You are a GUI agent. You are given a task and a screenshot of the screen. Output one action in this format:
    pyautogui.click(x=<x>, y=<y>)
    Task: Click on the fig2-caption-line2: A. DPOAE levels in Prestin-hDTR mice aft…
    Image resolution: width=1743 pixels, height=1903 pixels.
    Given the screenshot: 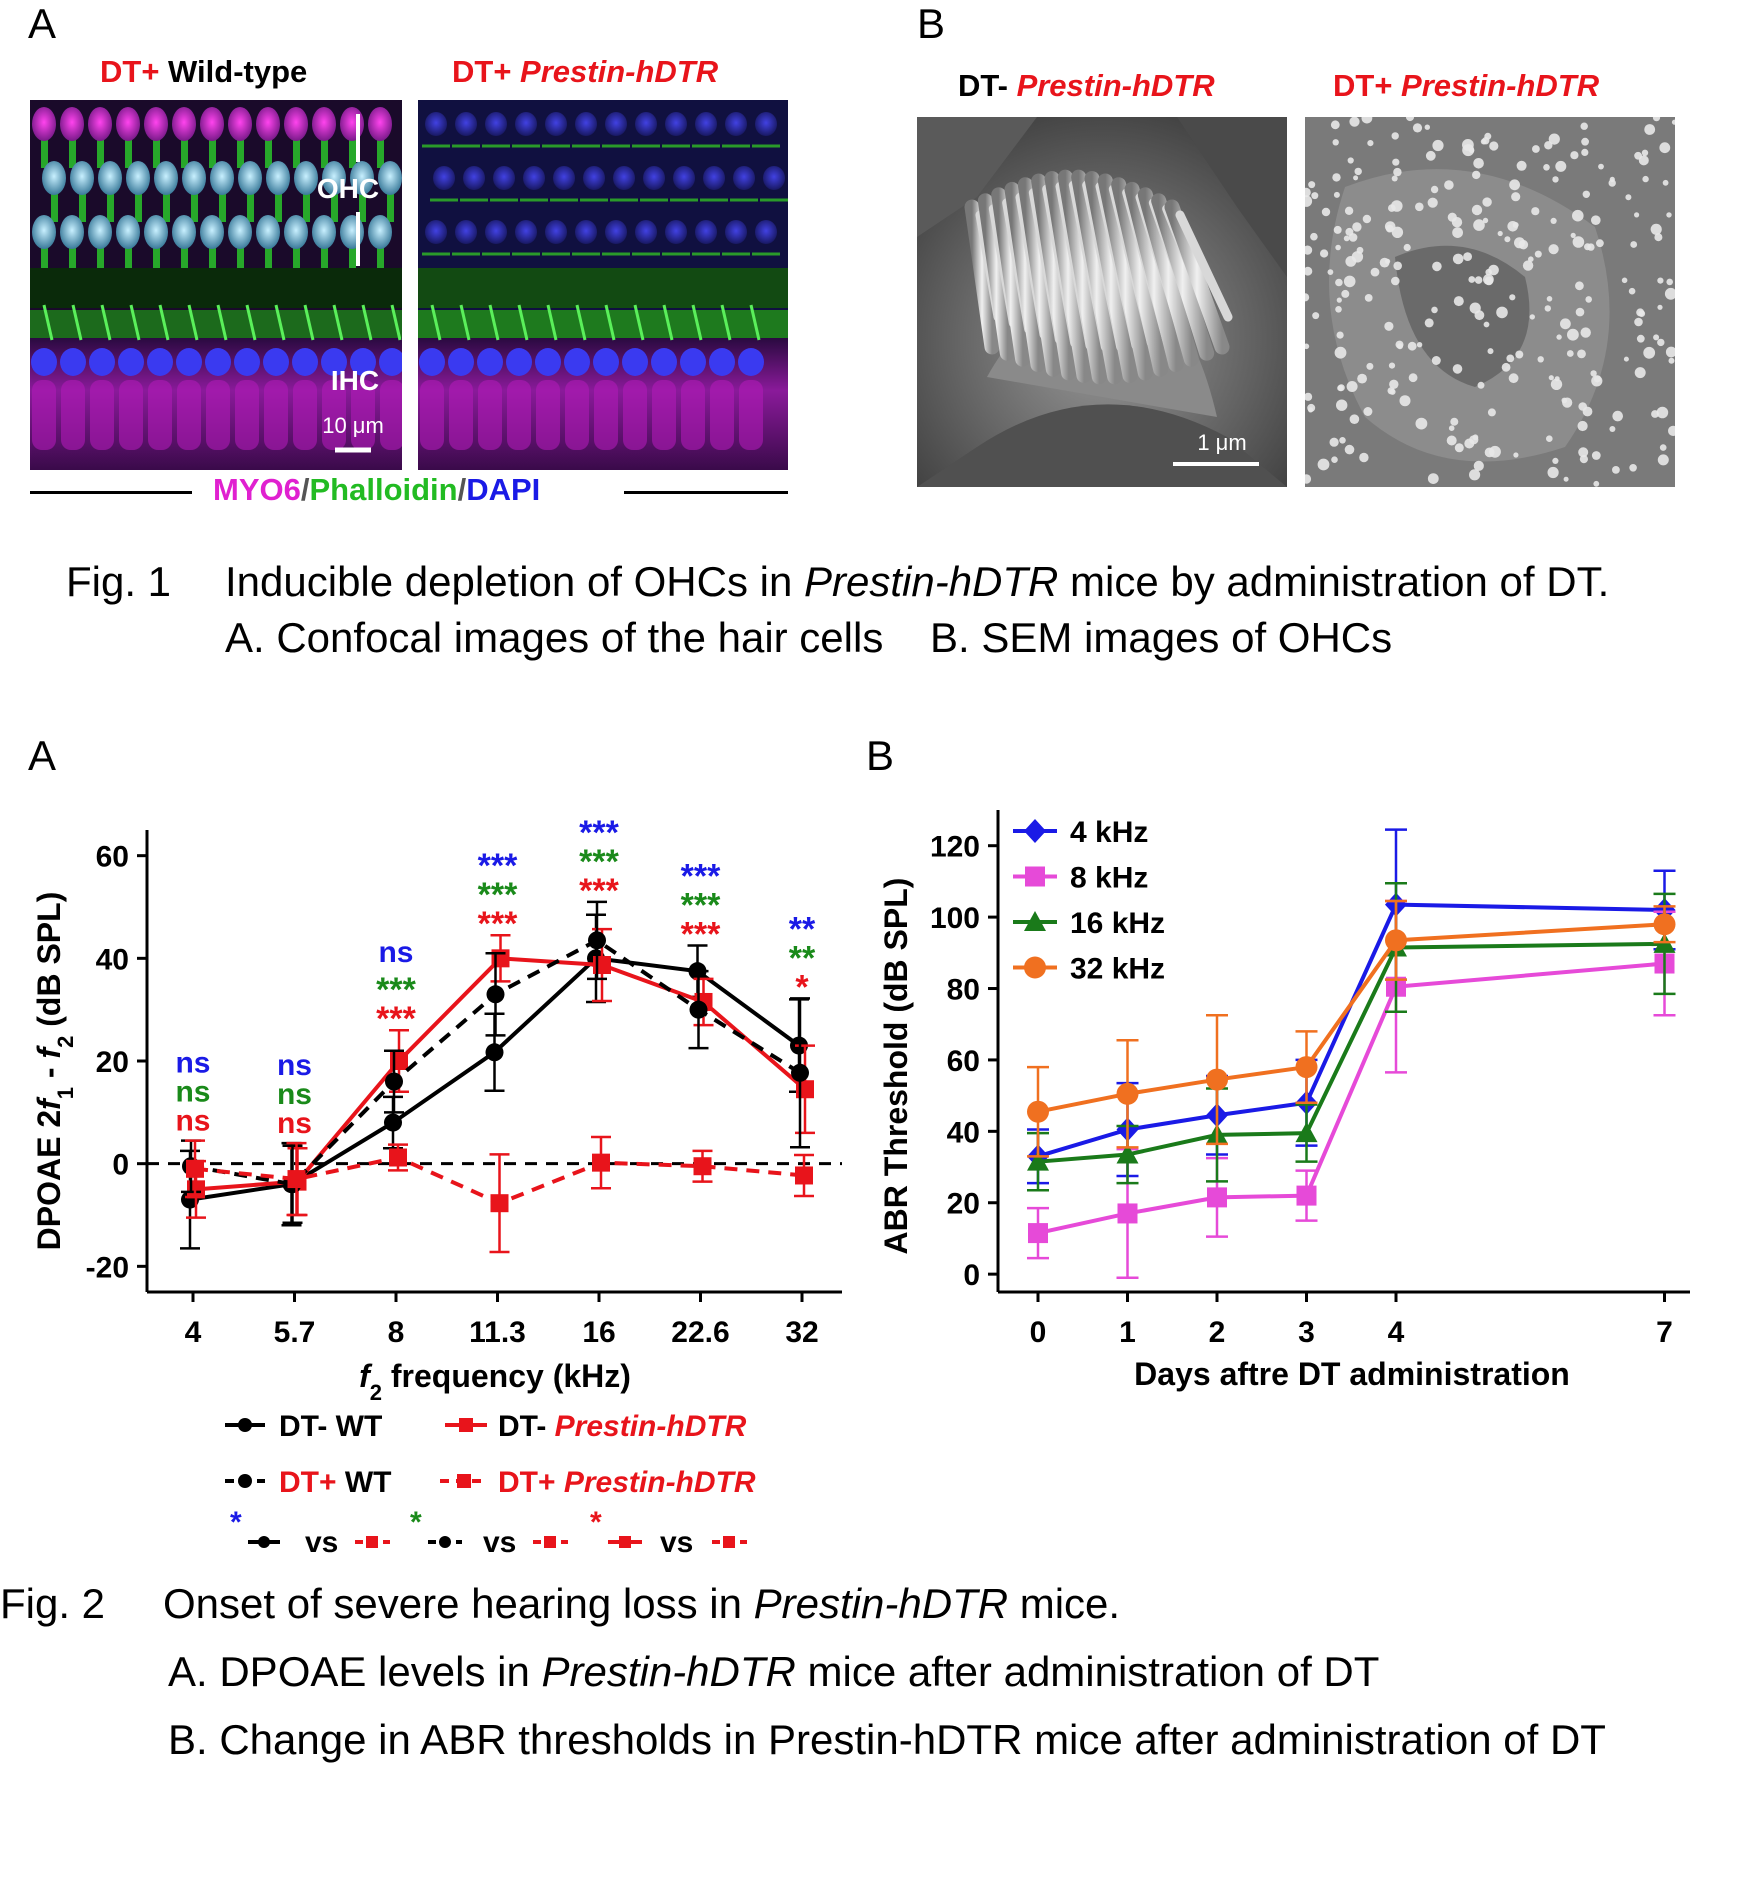 What is the action you would take?
    pyautogui.click(x=774, y=1671)
    